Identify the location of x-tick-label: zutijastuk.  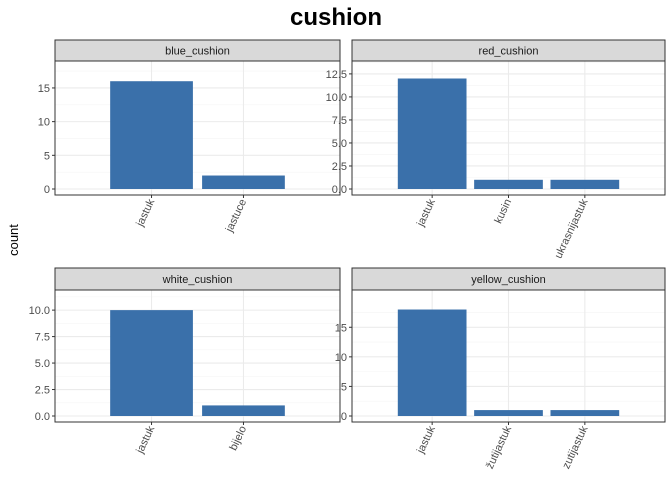
(575, 447).